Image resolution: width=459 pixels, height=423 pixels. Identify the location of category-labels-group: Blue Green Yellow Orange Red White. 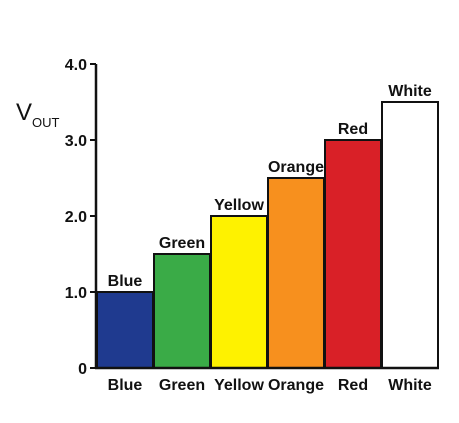
(270, 385).